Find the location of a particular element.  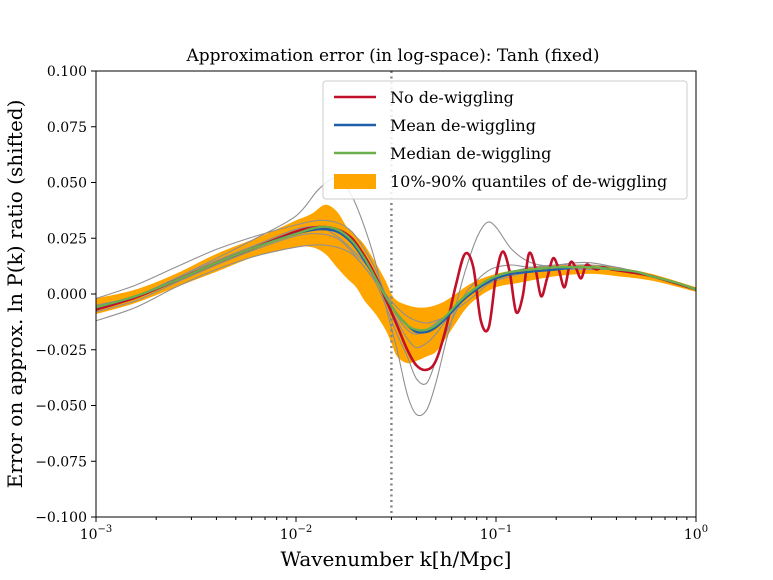

y-tick-label: −0.025 is located at coordinates (61, 351).